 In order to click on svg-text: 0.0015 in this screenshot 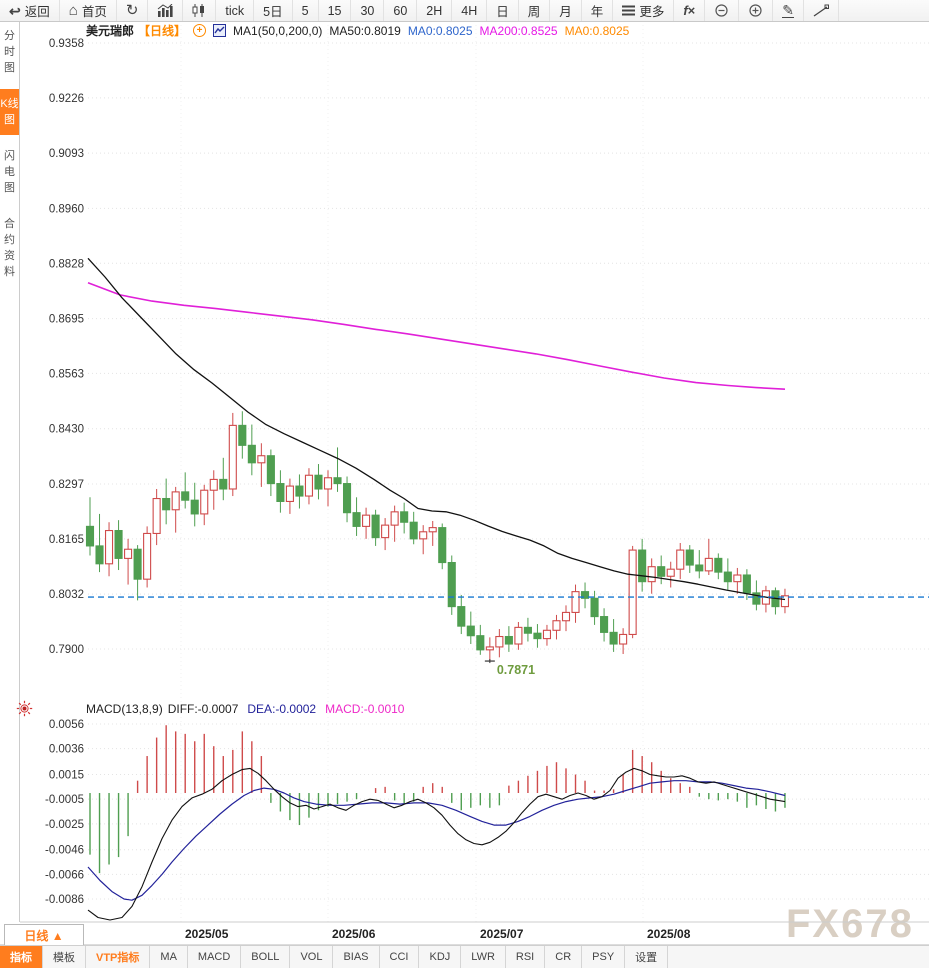, I will do `click(66, 776)`.